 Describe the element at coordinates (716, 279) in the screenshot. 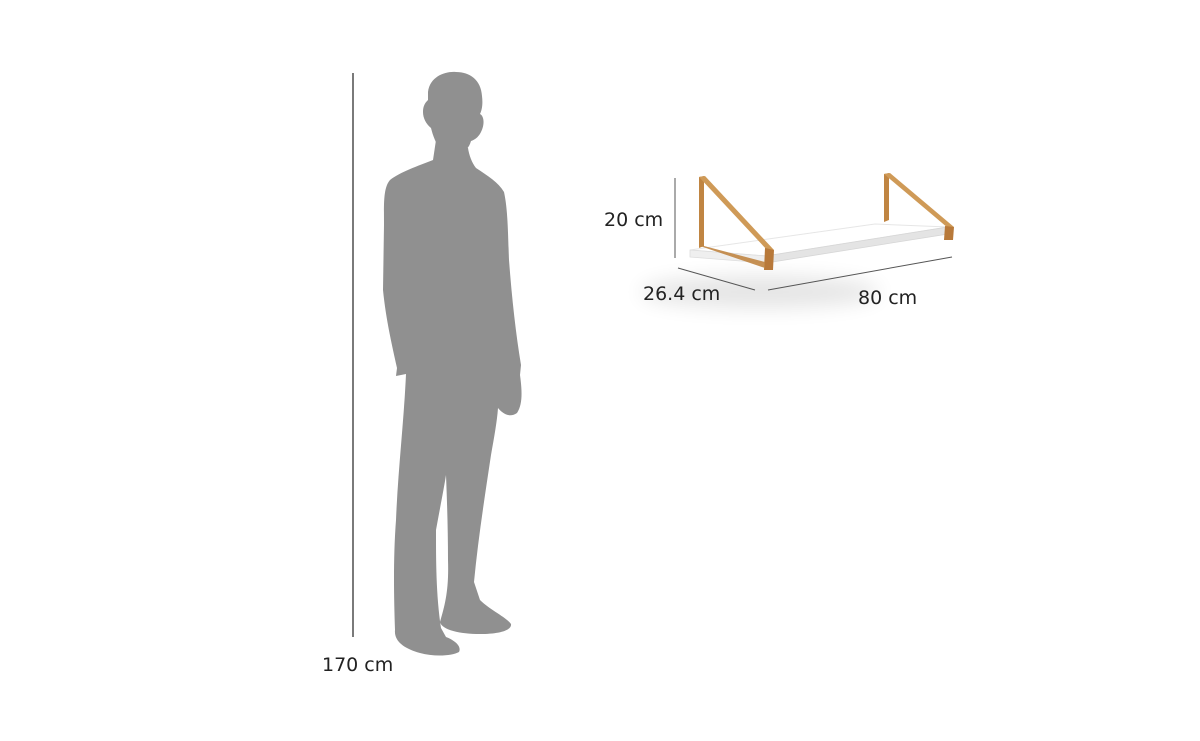

I see `shelf-depth-line` at that location.